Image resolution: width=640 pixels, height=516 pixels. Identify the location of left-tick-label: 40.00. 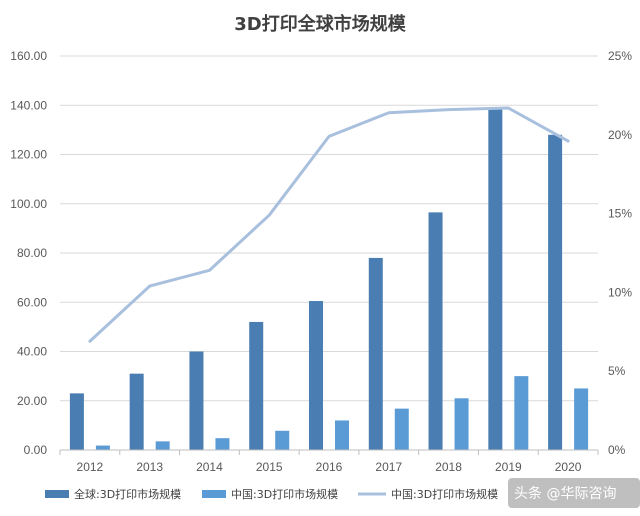
(32, 352).